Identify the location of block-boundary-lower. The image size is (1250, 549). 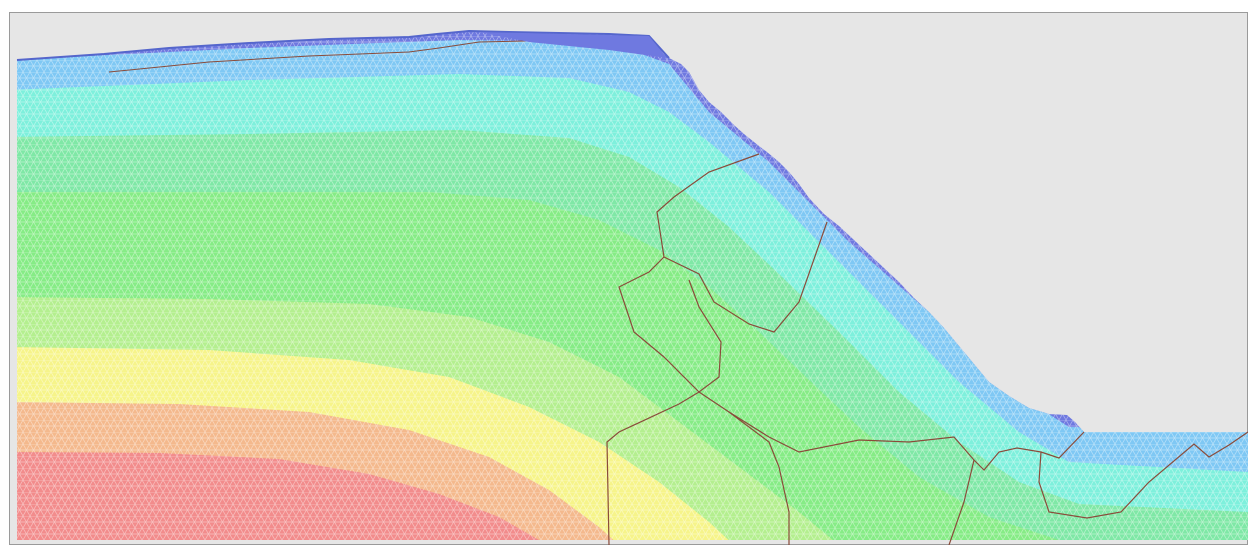
(698, 468).